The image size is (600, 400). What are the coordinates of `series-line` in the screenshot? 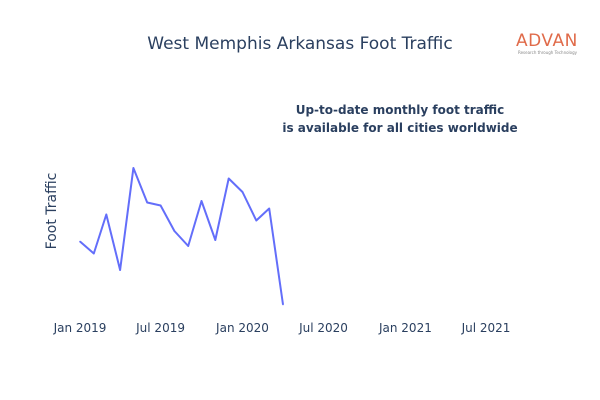 It's located at (181, 236).